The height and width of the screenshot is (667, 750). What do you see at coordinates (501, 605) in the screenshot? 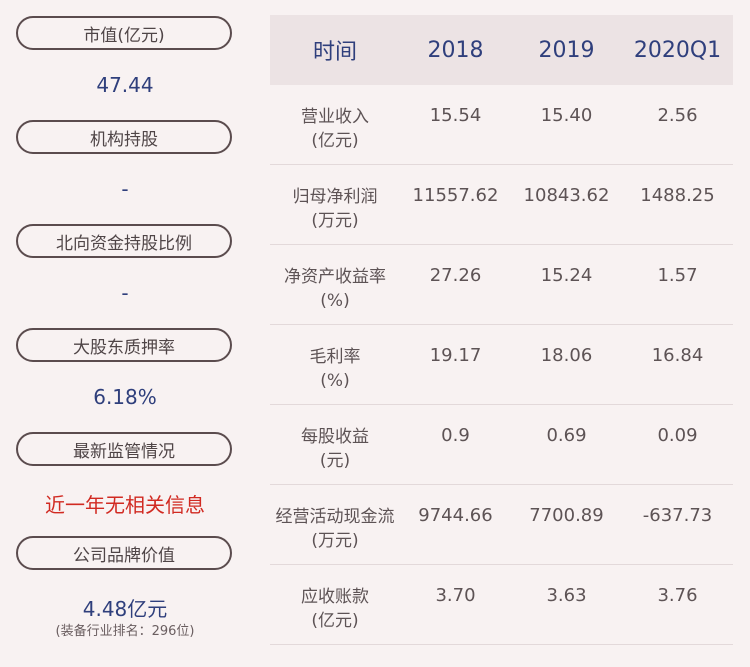
I see `table-row: 应收账款 (亿元) 3.70 3.63 3.76` at bounding box center [501, 605].